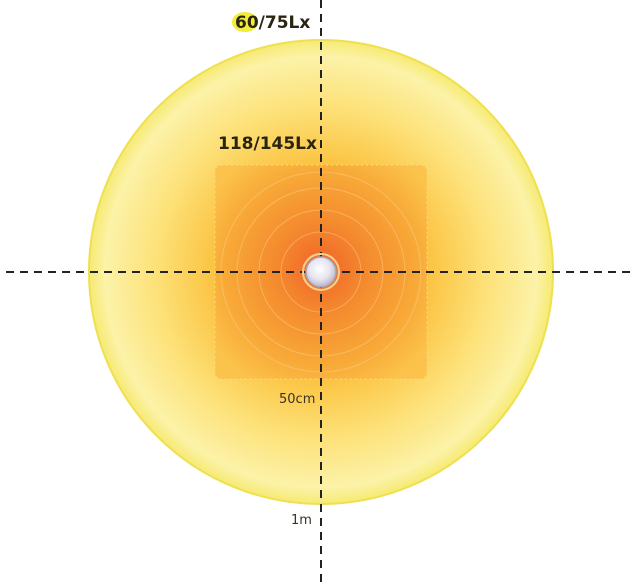 The width and height of the screenshot is (632, 585). What do you see at coordinates (272, 23) in the screenshot?
I see `outer-illuminance-label: 60/75Lx` at bounding box center [272, 23].